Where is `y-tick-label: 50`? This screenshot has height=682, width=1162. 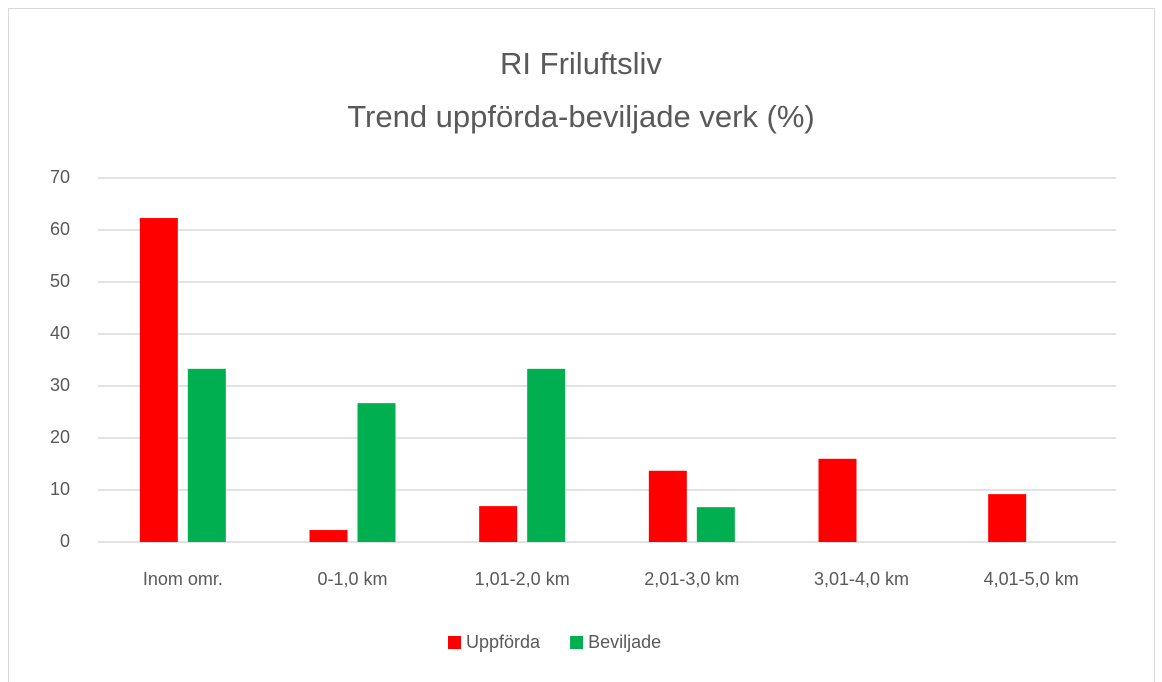
y-tick-label: 50 is located at coordinates (60, 281).